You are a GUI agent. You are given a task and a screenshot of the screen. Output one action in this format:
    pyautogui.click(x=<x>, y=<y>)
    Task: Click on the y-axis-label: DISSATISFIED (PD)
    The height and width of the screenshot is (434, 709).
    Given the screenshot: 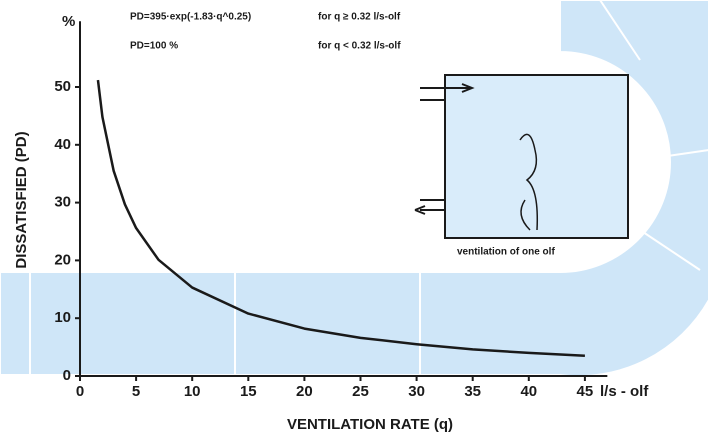 What is the action you would take?
    pyautogui.click(x=21, y=199)
    